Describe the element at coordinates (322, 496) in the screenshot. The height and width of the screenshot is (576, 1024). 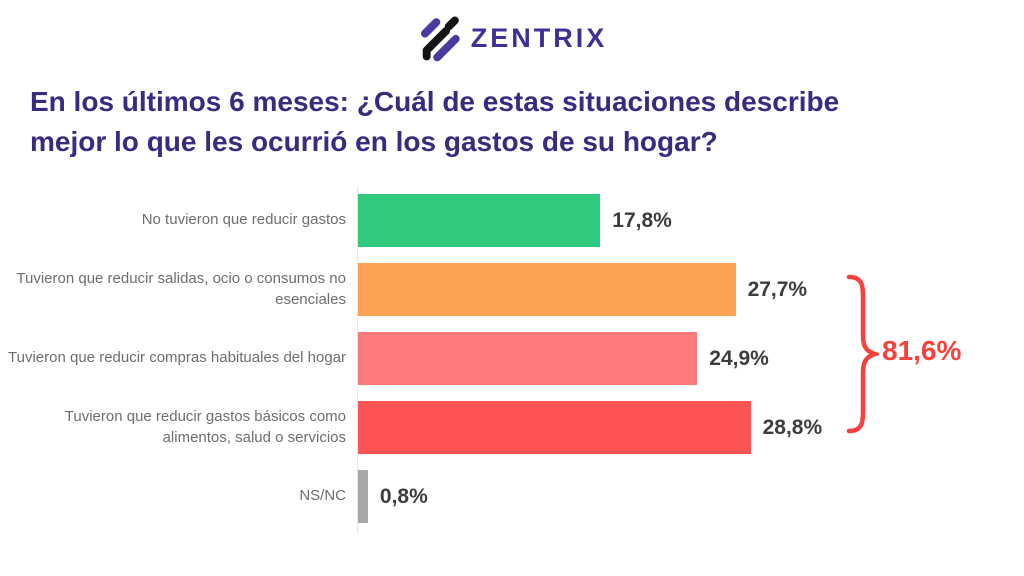
I see `category-label: NS/NC` at that location.